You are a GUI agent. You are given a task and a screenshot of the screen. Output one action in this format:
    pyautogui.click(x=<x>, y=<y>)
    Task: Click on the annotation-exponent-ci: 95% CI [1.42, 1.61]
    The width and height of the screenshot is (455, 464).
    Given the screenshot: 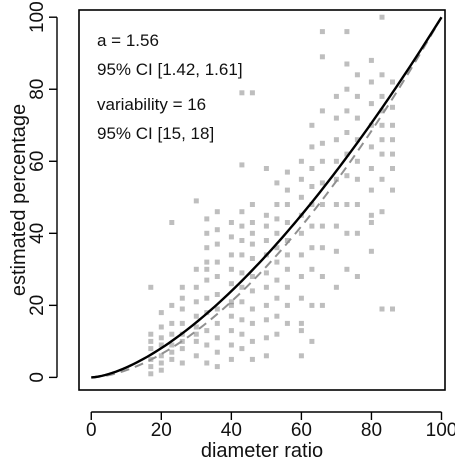 What is the action you would take?
    pyautogui.click(x=170, y=69)
    